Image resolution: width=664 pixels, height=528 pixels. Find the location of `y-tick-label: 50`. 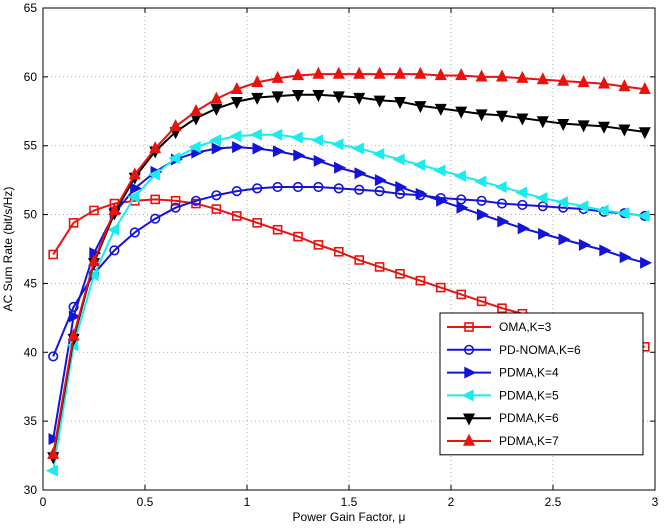

y-tick-label: 50 is located at coordinates (31, 215).